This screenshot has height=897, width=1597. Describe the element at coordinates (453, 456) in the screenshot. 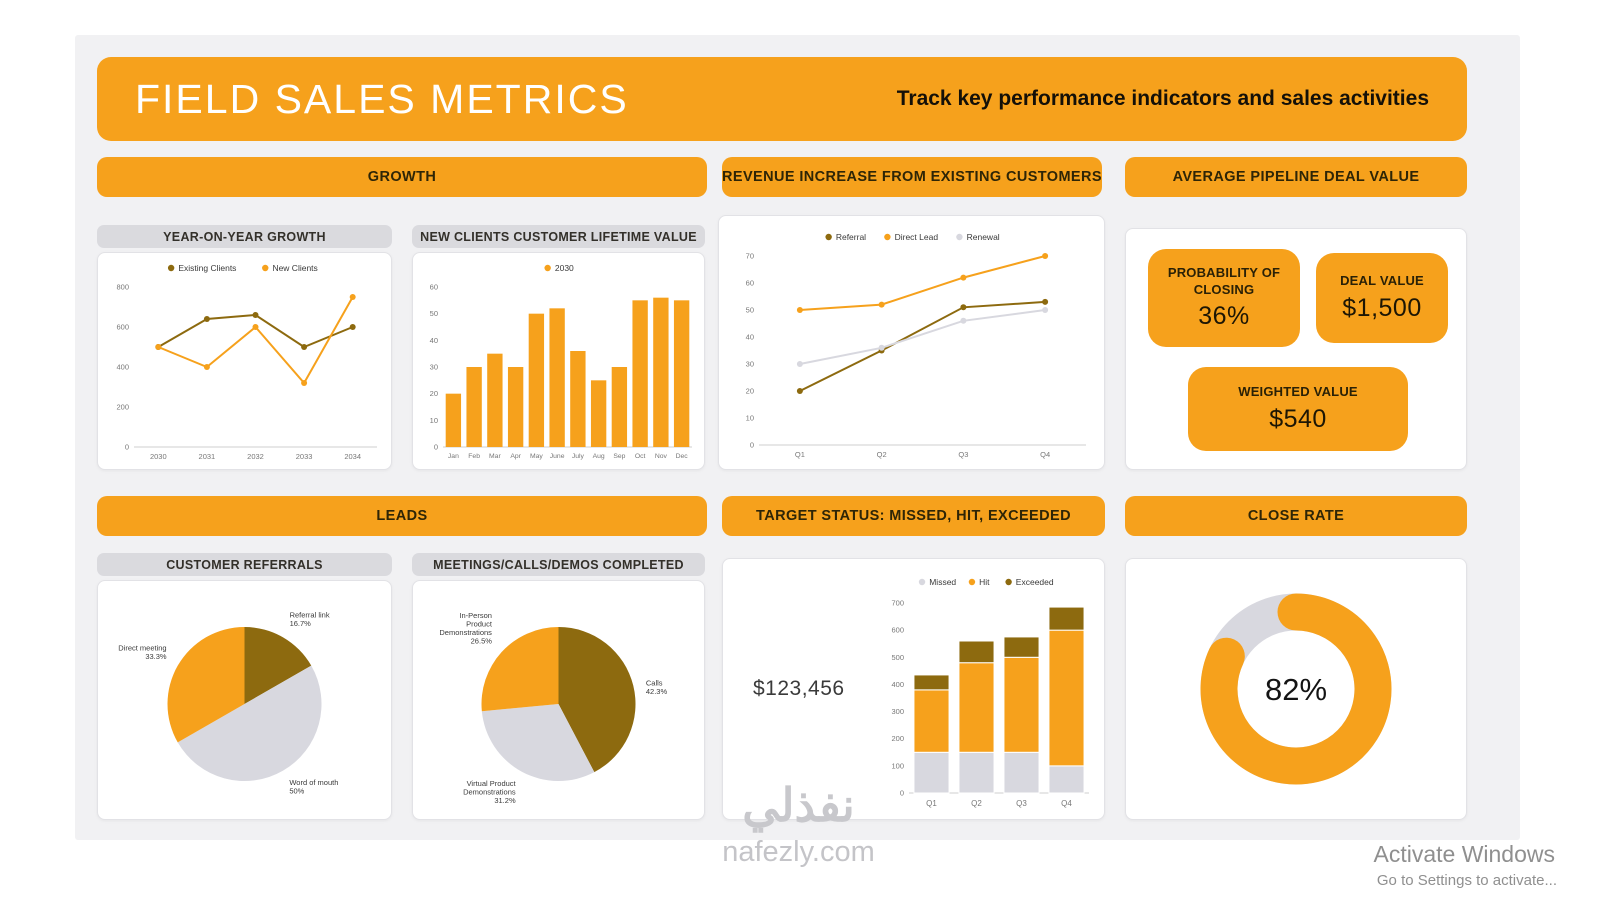

I see `svg-text: Jan` at that location.